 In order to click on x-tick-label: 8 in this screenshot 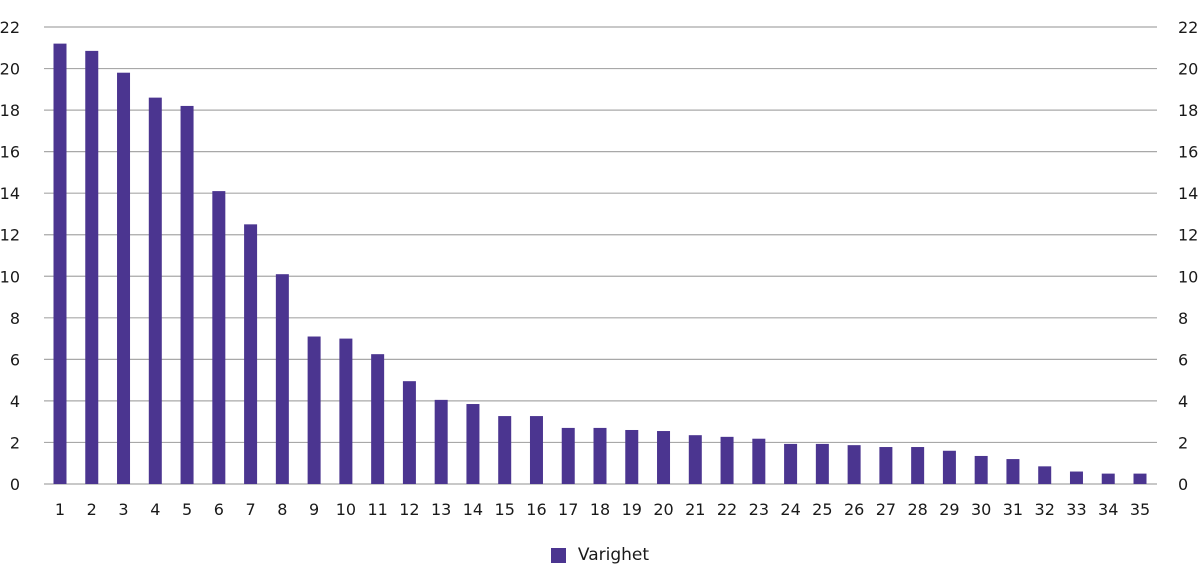, I will do `click(282, 509)`.